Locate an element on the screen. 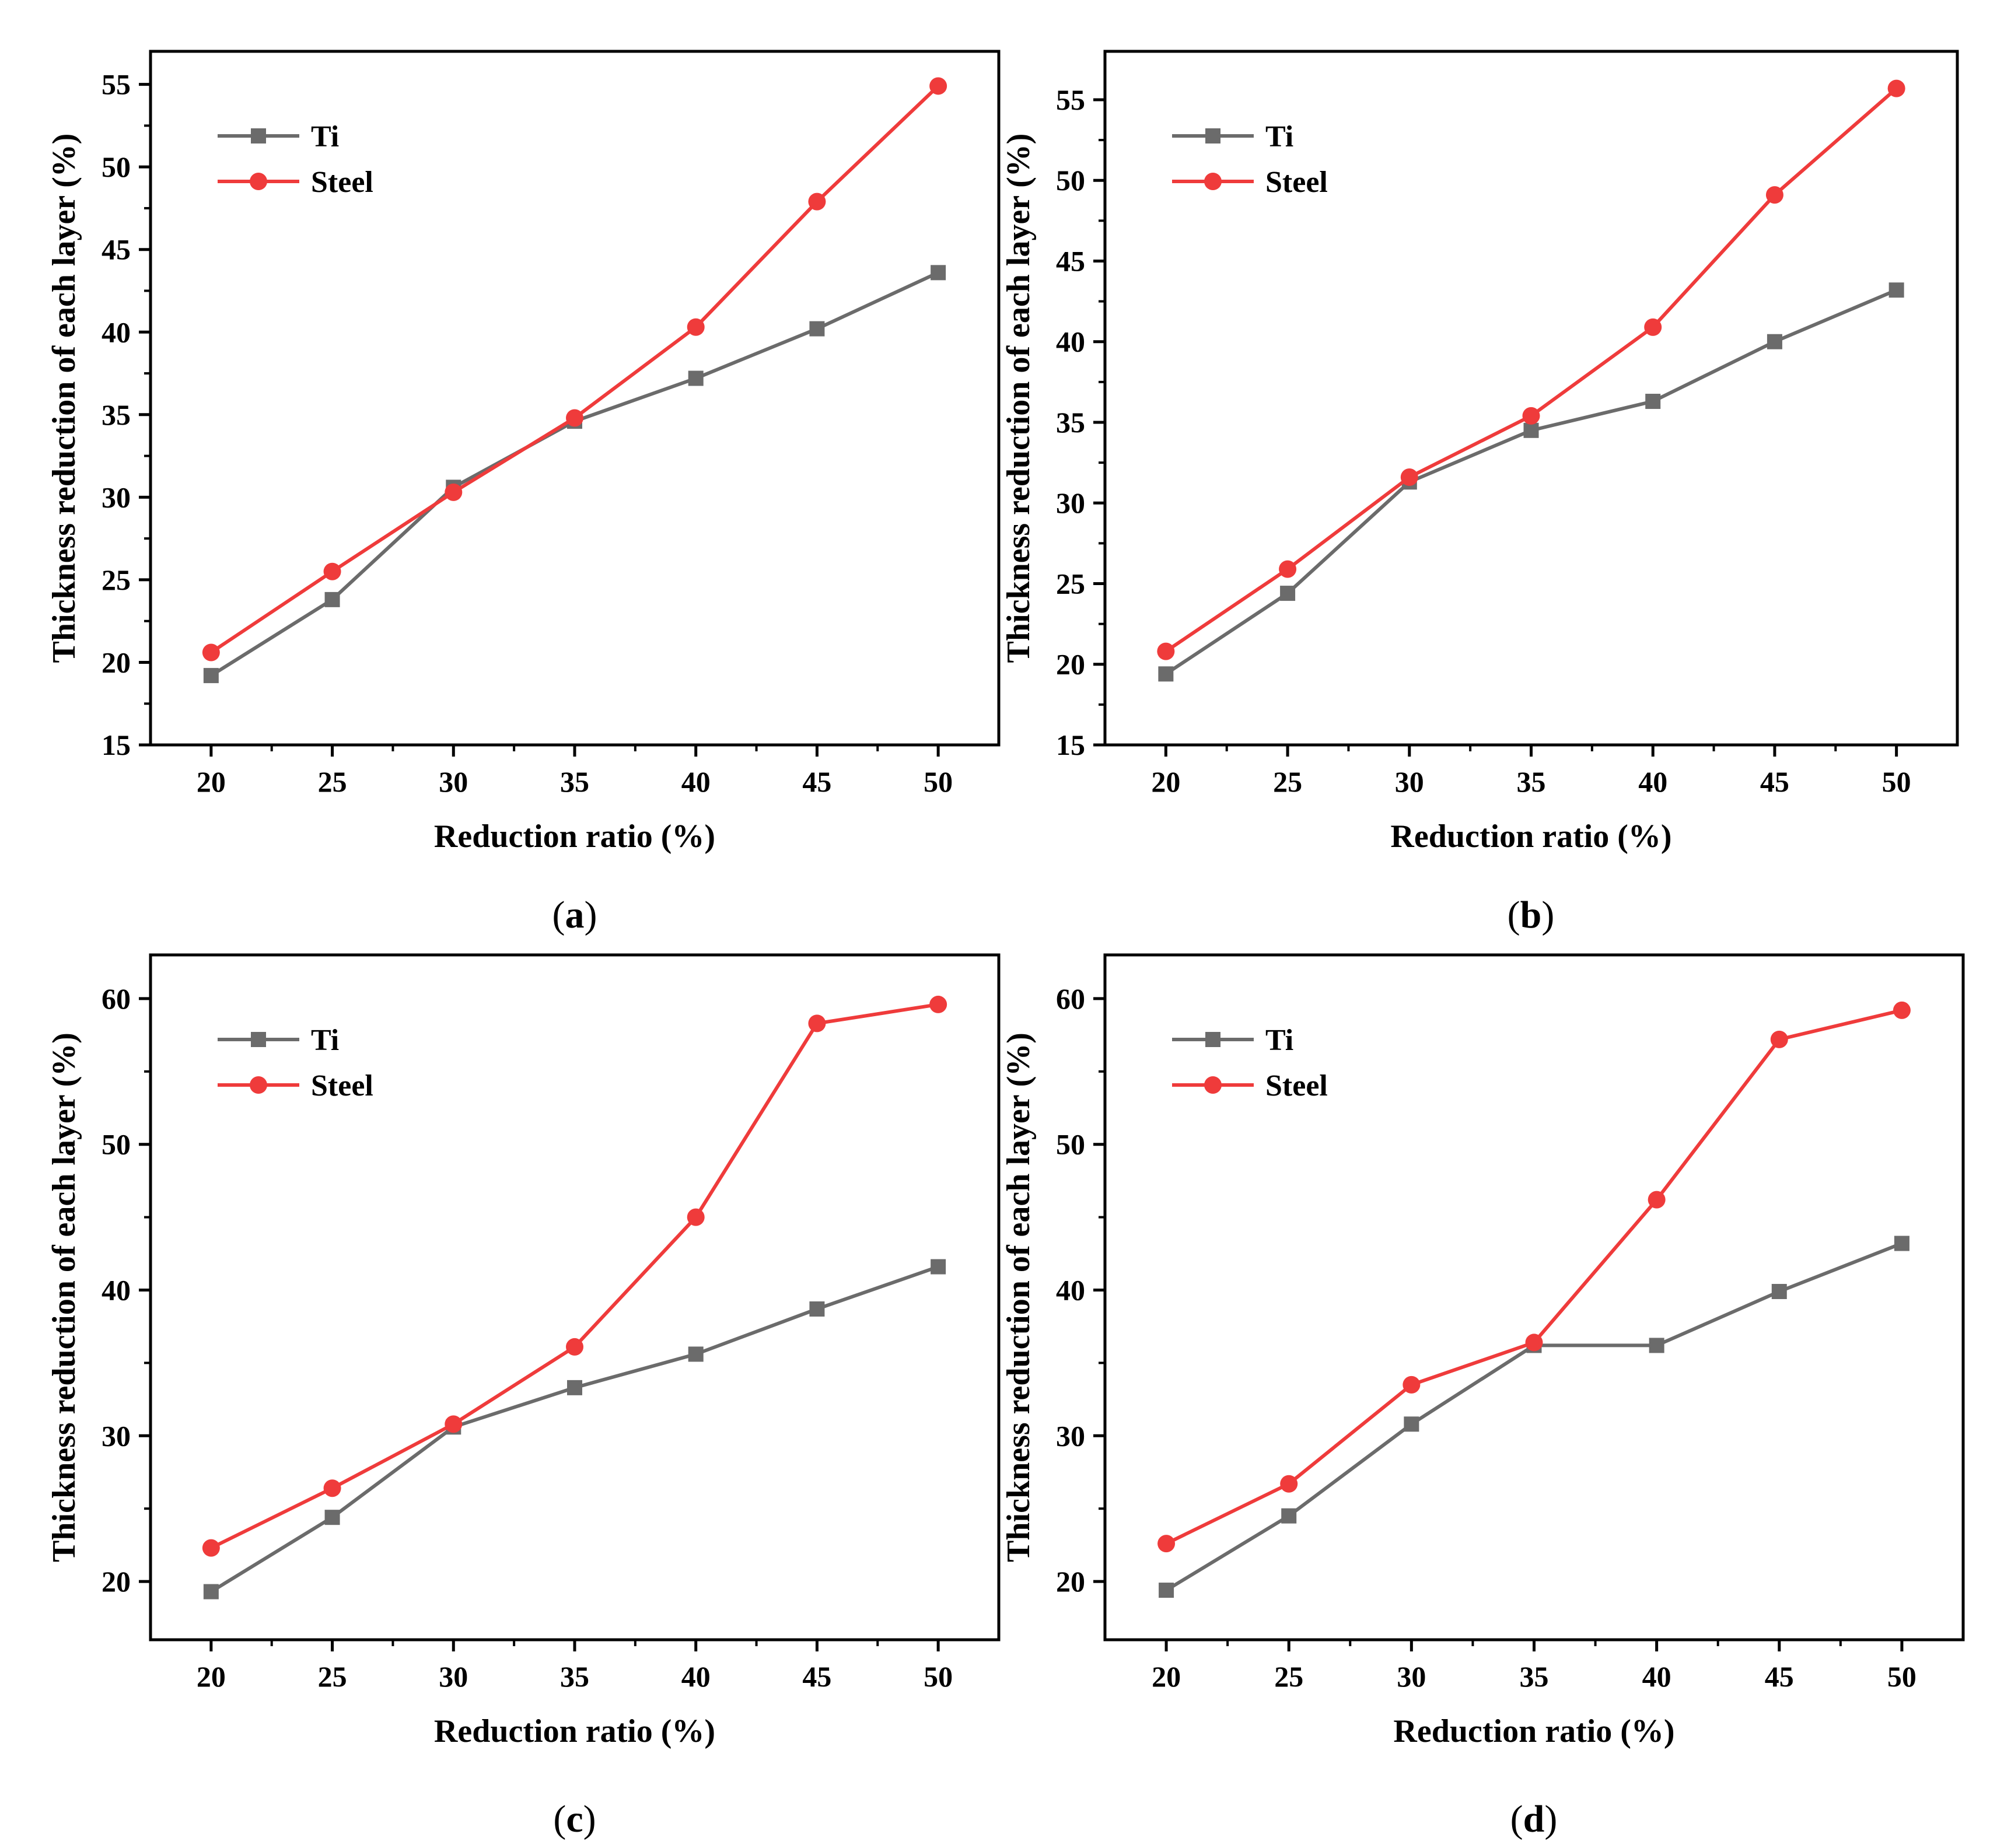 The width and height of the screenshot is (2004, 1848). legend-label: Steel is located at coordinates (342, 1085).